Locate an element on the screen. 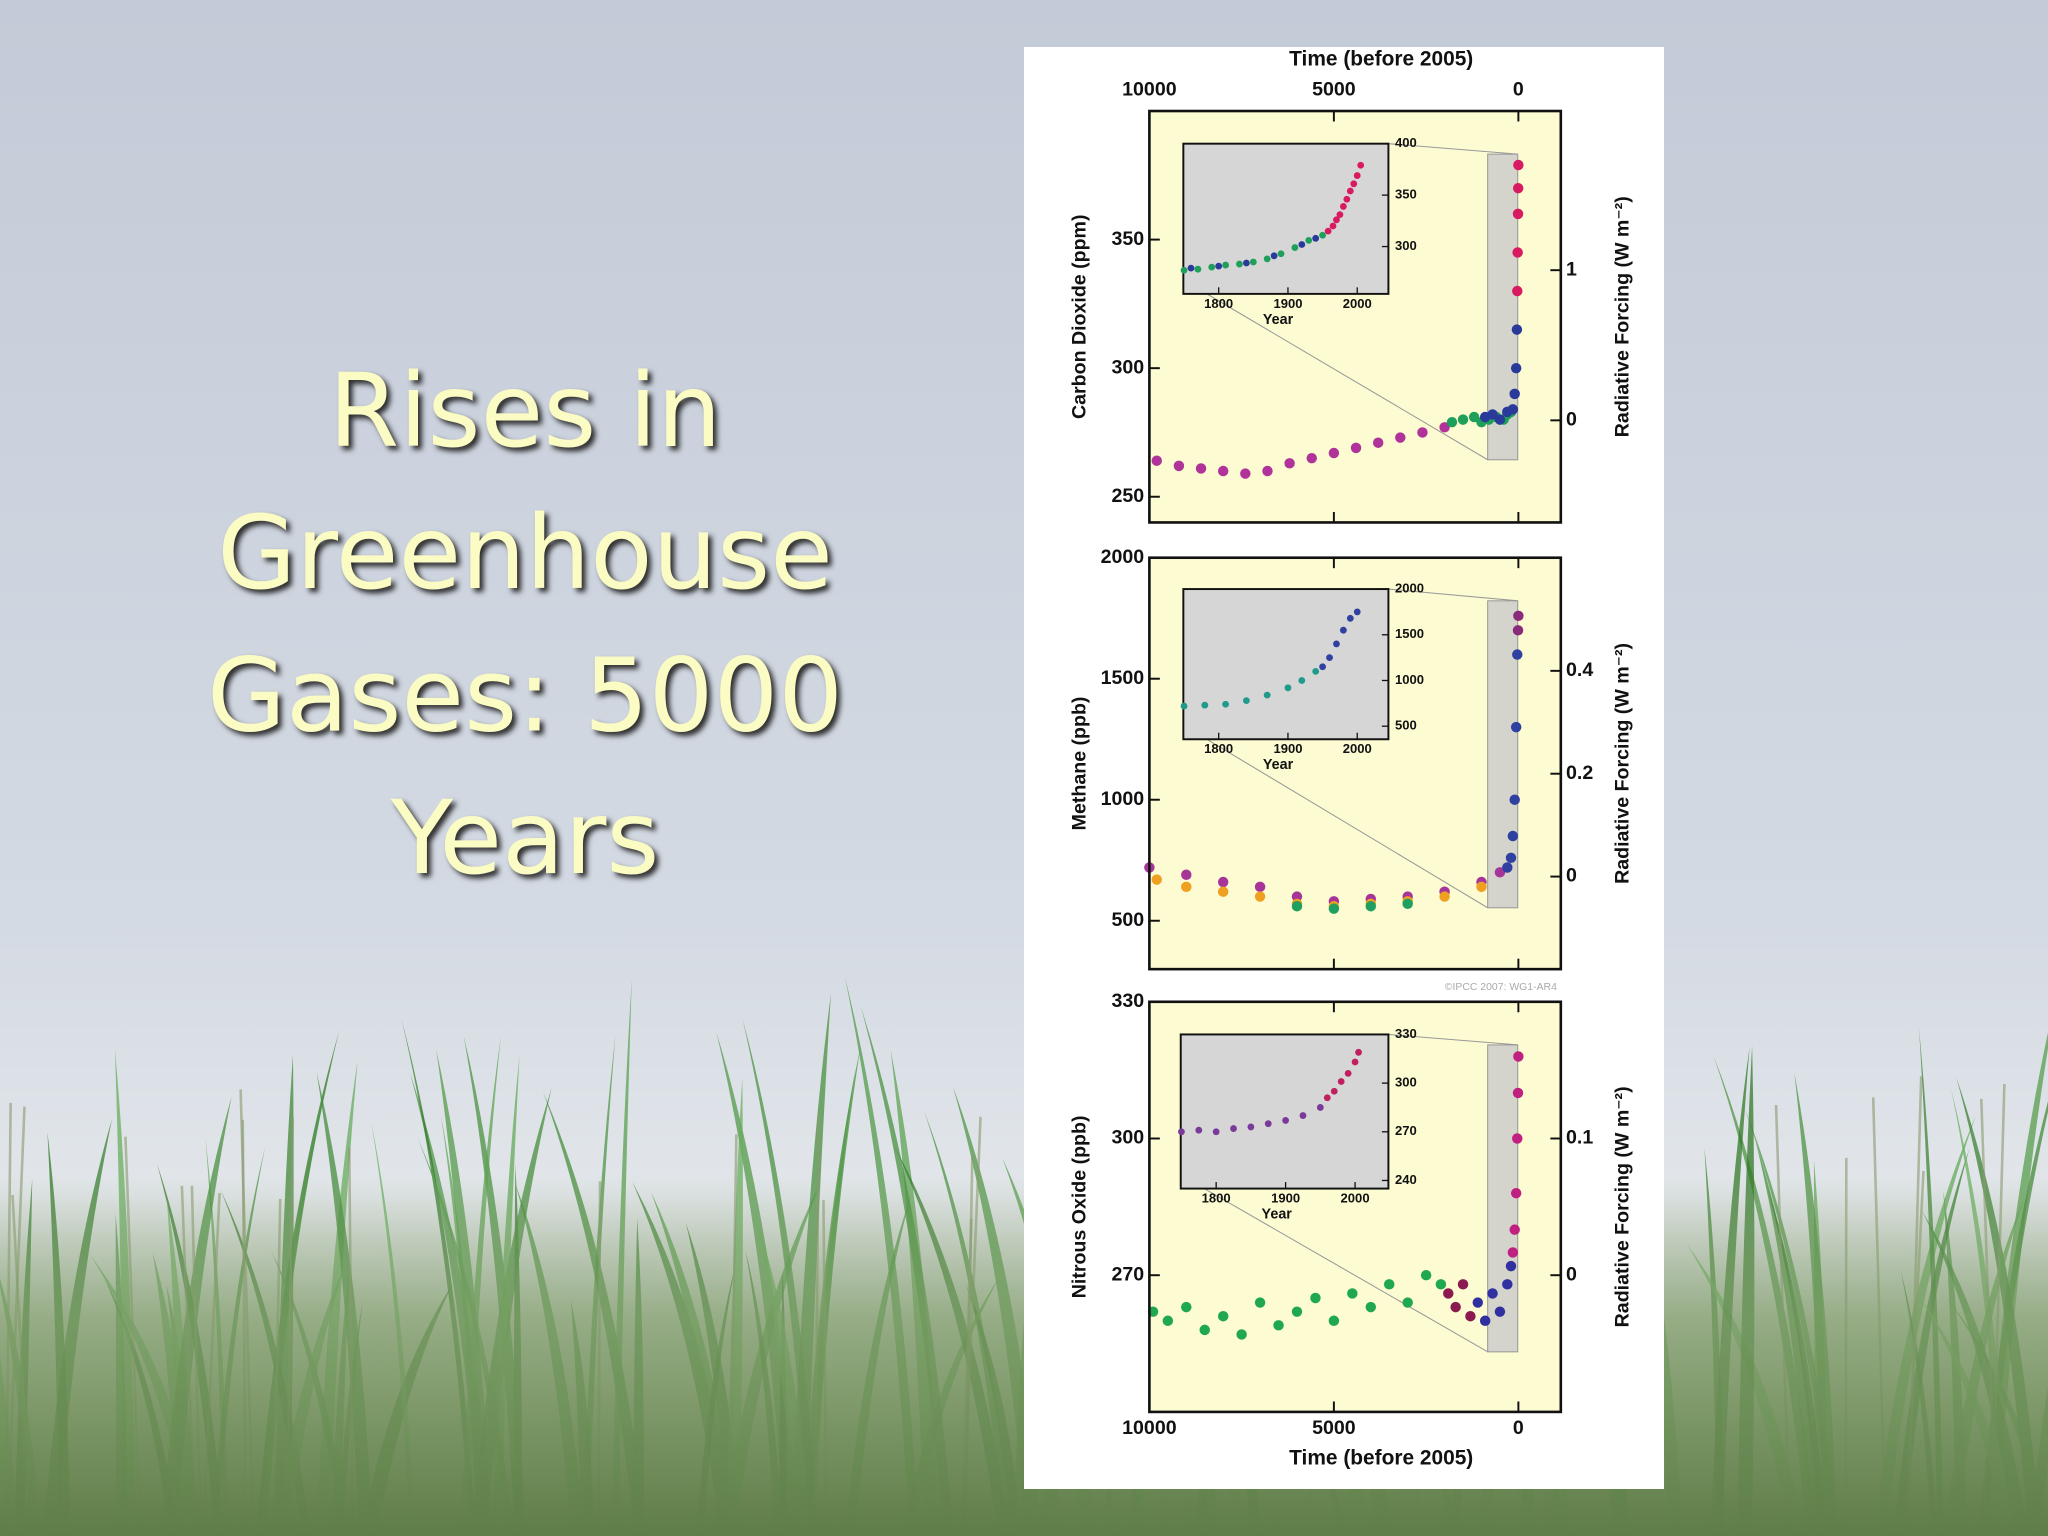  plot-frame is located at coordinates (1355, 316).